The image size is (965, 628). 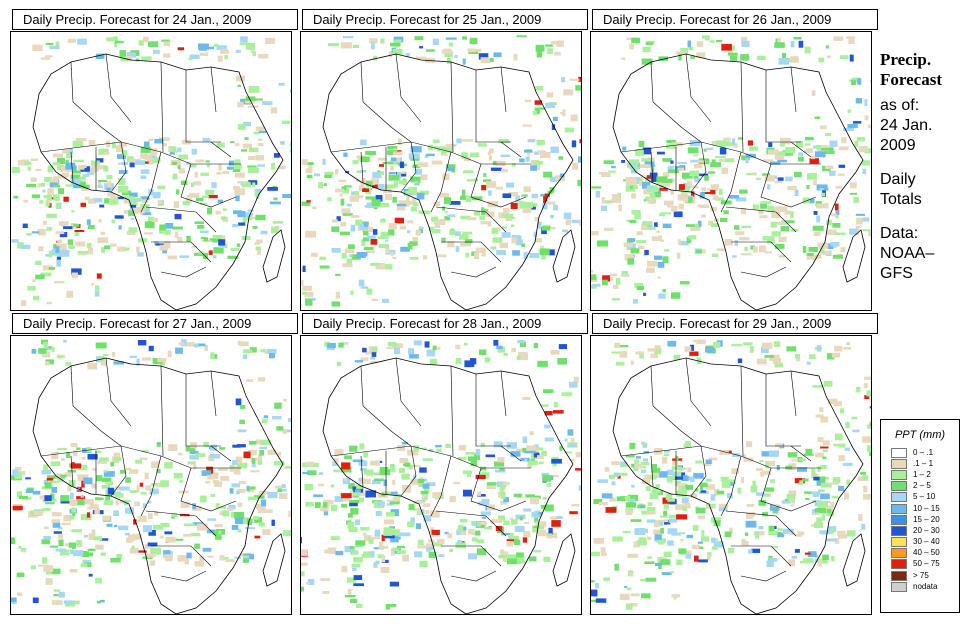 I want to click on panel-title: Daily Precip. Forecast for 29 Jan., 2009, so click(x=735, y=323).